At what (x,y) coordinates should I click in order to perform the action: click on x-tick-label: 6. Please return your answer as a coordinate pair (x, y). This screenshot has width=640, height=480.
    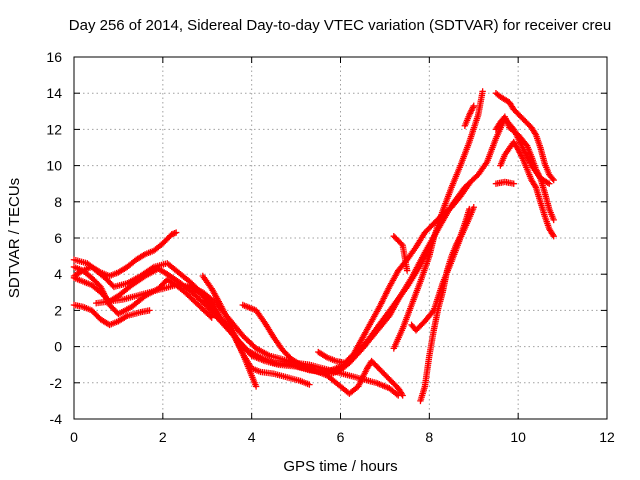
    Looking at the image, I should click on (341, 437).